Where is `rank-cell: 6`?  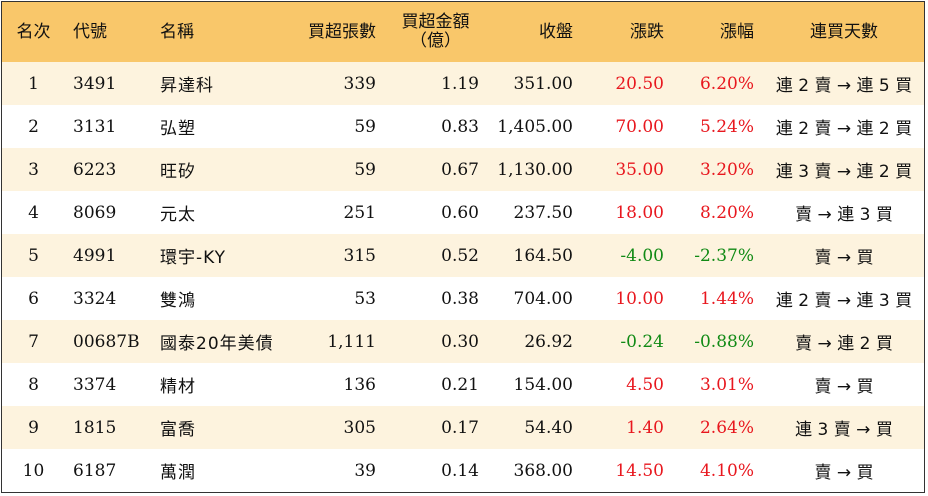
rank-cell: 6 is located at coordinates (33, 298).